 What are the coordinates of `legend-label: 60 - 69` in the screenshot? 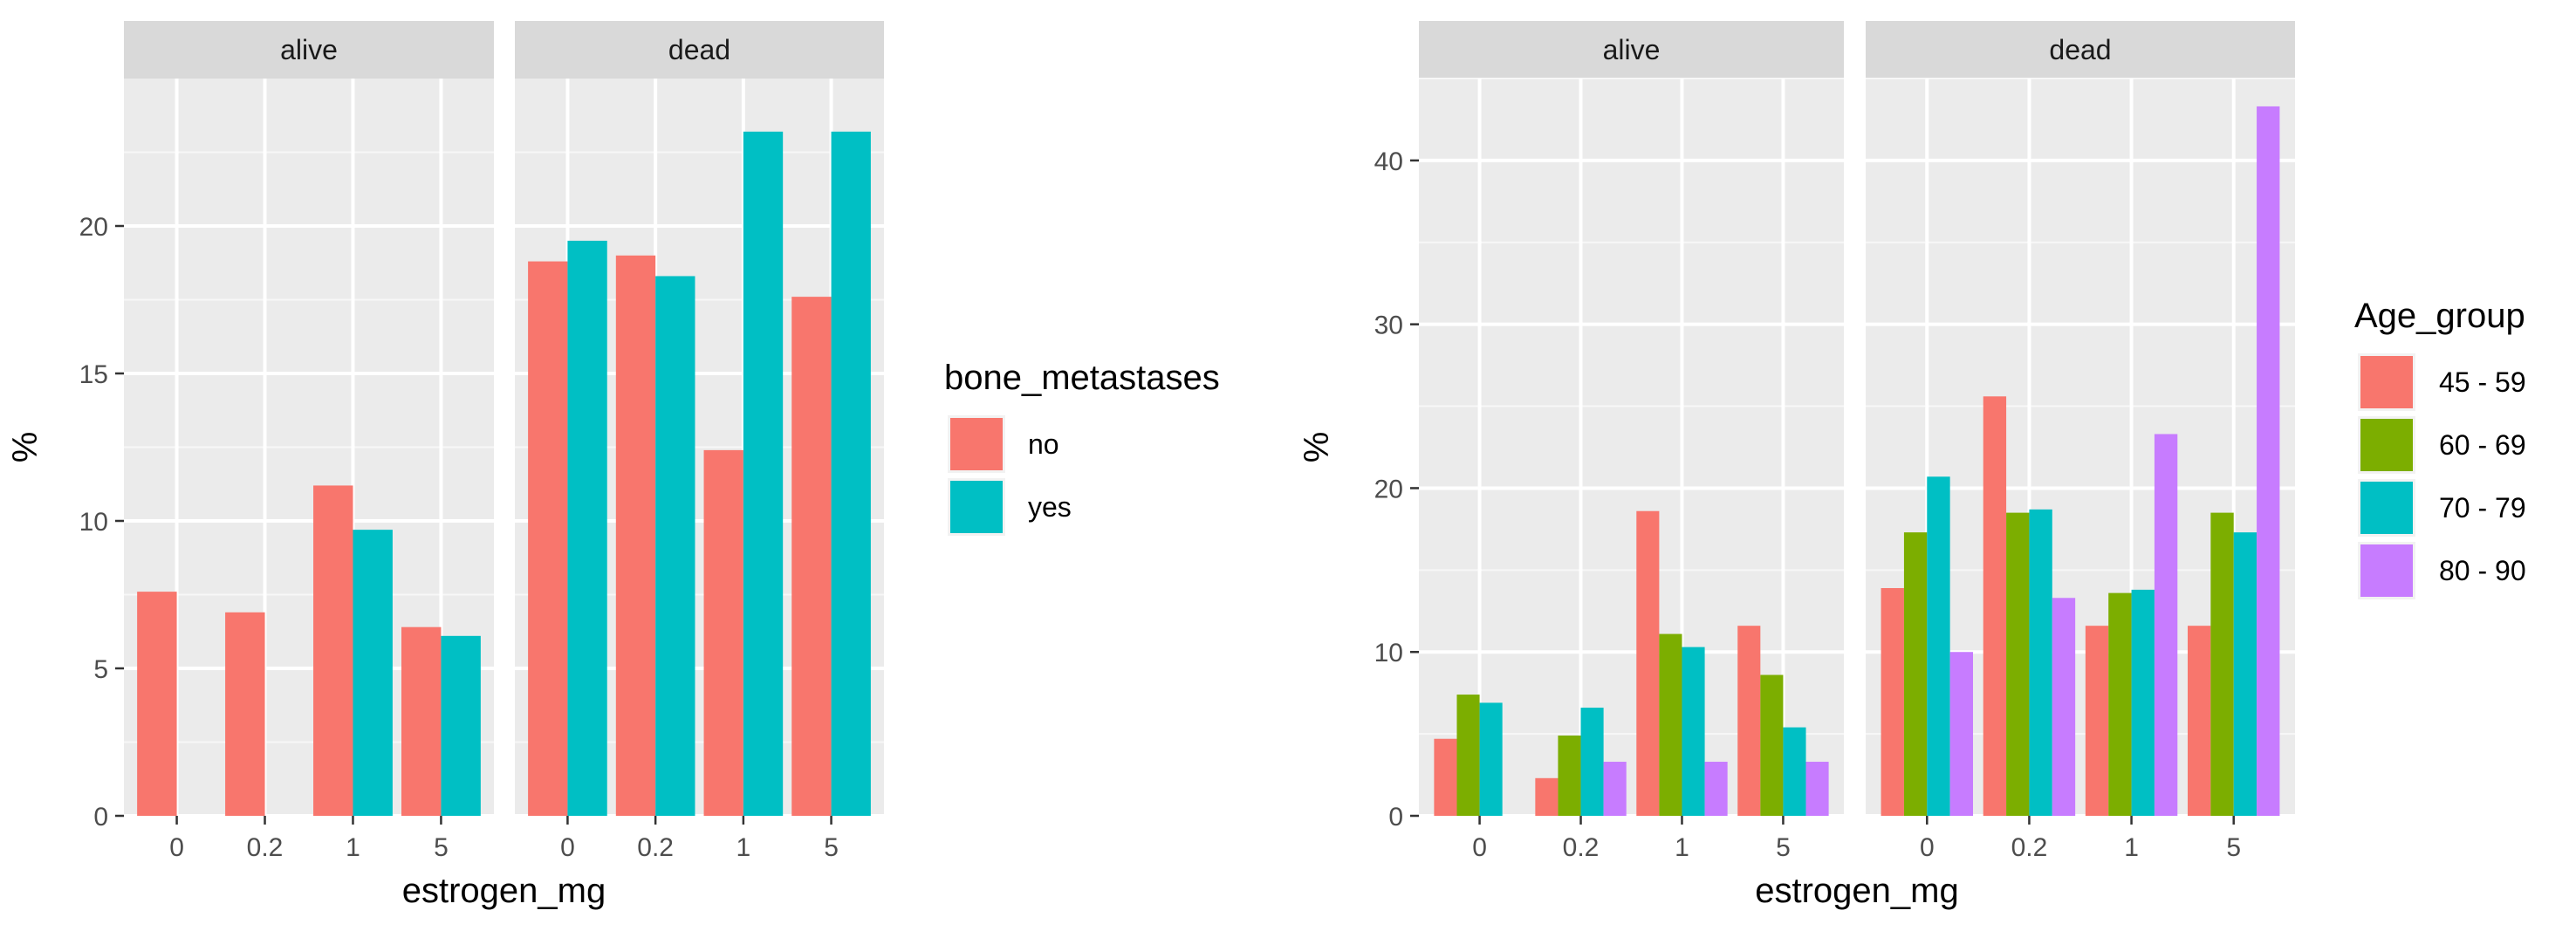 It's located at (2482, 445).